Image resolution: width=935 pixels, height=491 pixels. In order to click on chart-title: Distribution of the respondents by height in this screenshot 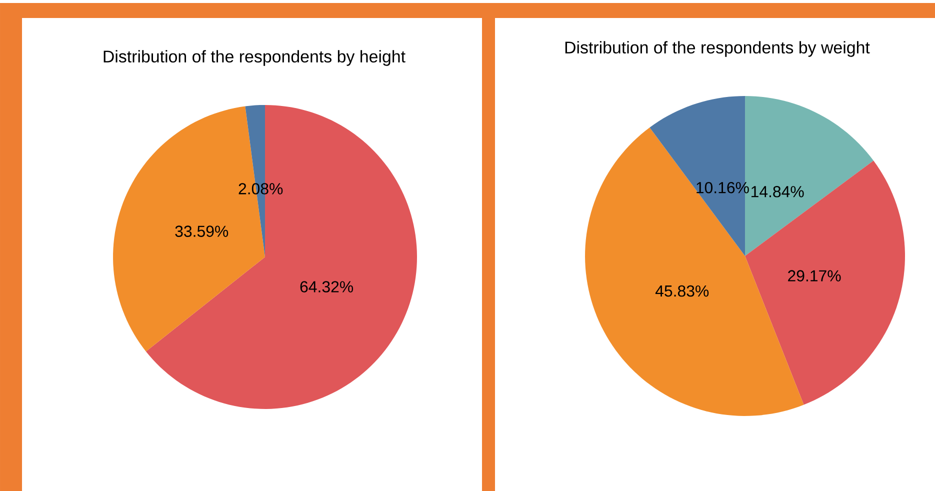, I will do `click(255, 58)`.